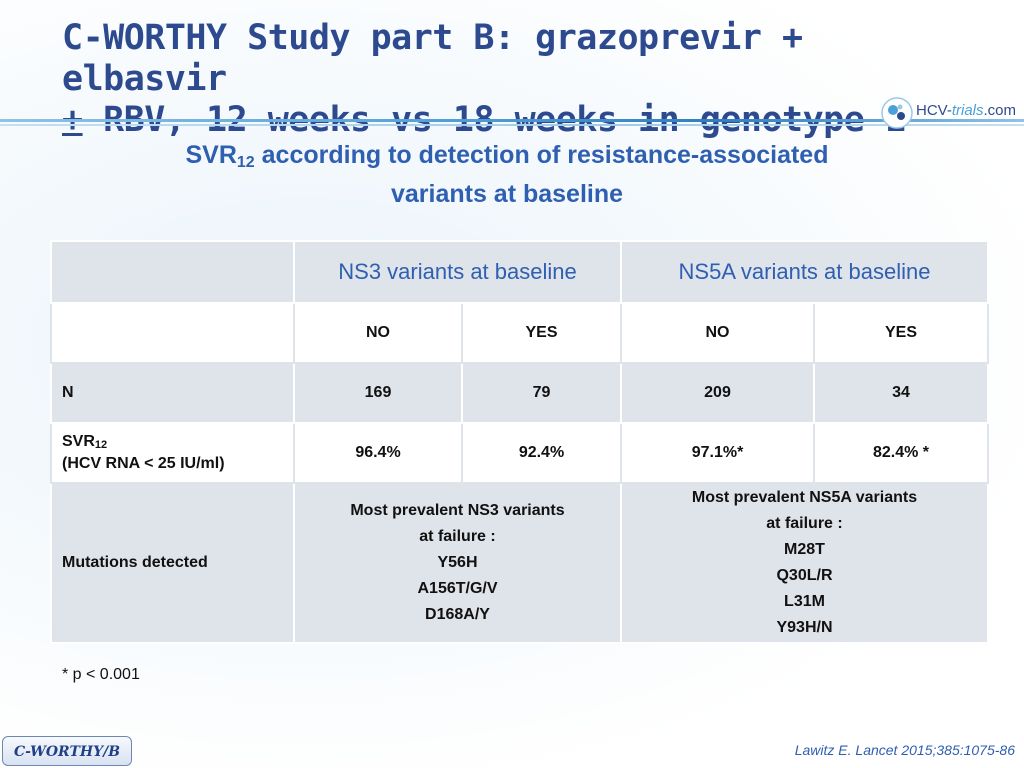 The height and width of the screenshot is (768, 1024). Describe the element at coordinates (172, 393) in the screenshot. I see `row-label-n: N` at that location.